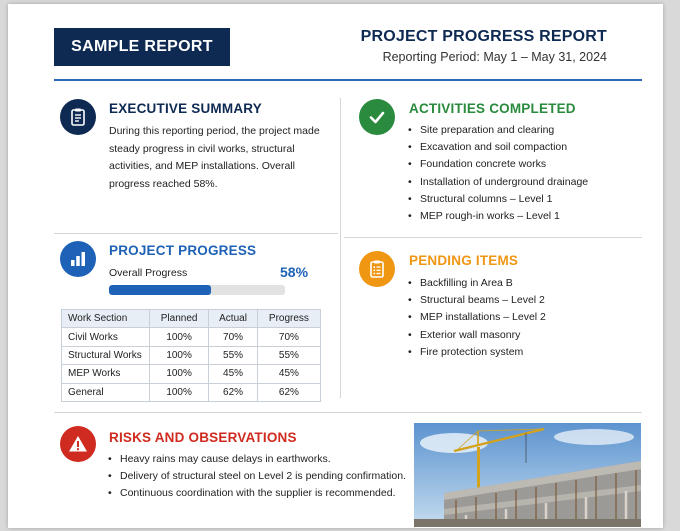  Describe the element at coordinates (203, 437) in the screenshot. I see `risks-title: RISKS AND OBSERVATIONS` at that location.